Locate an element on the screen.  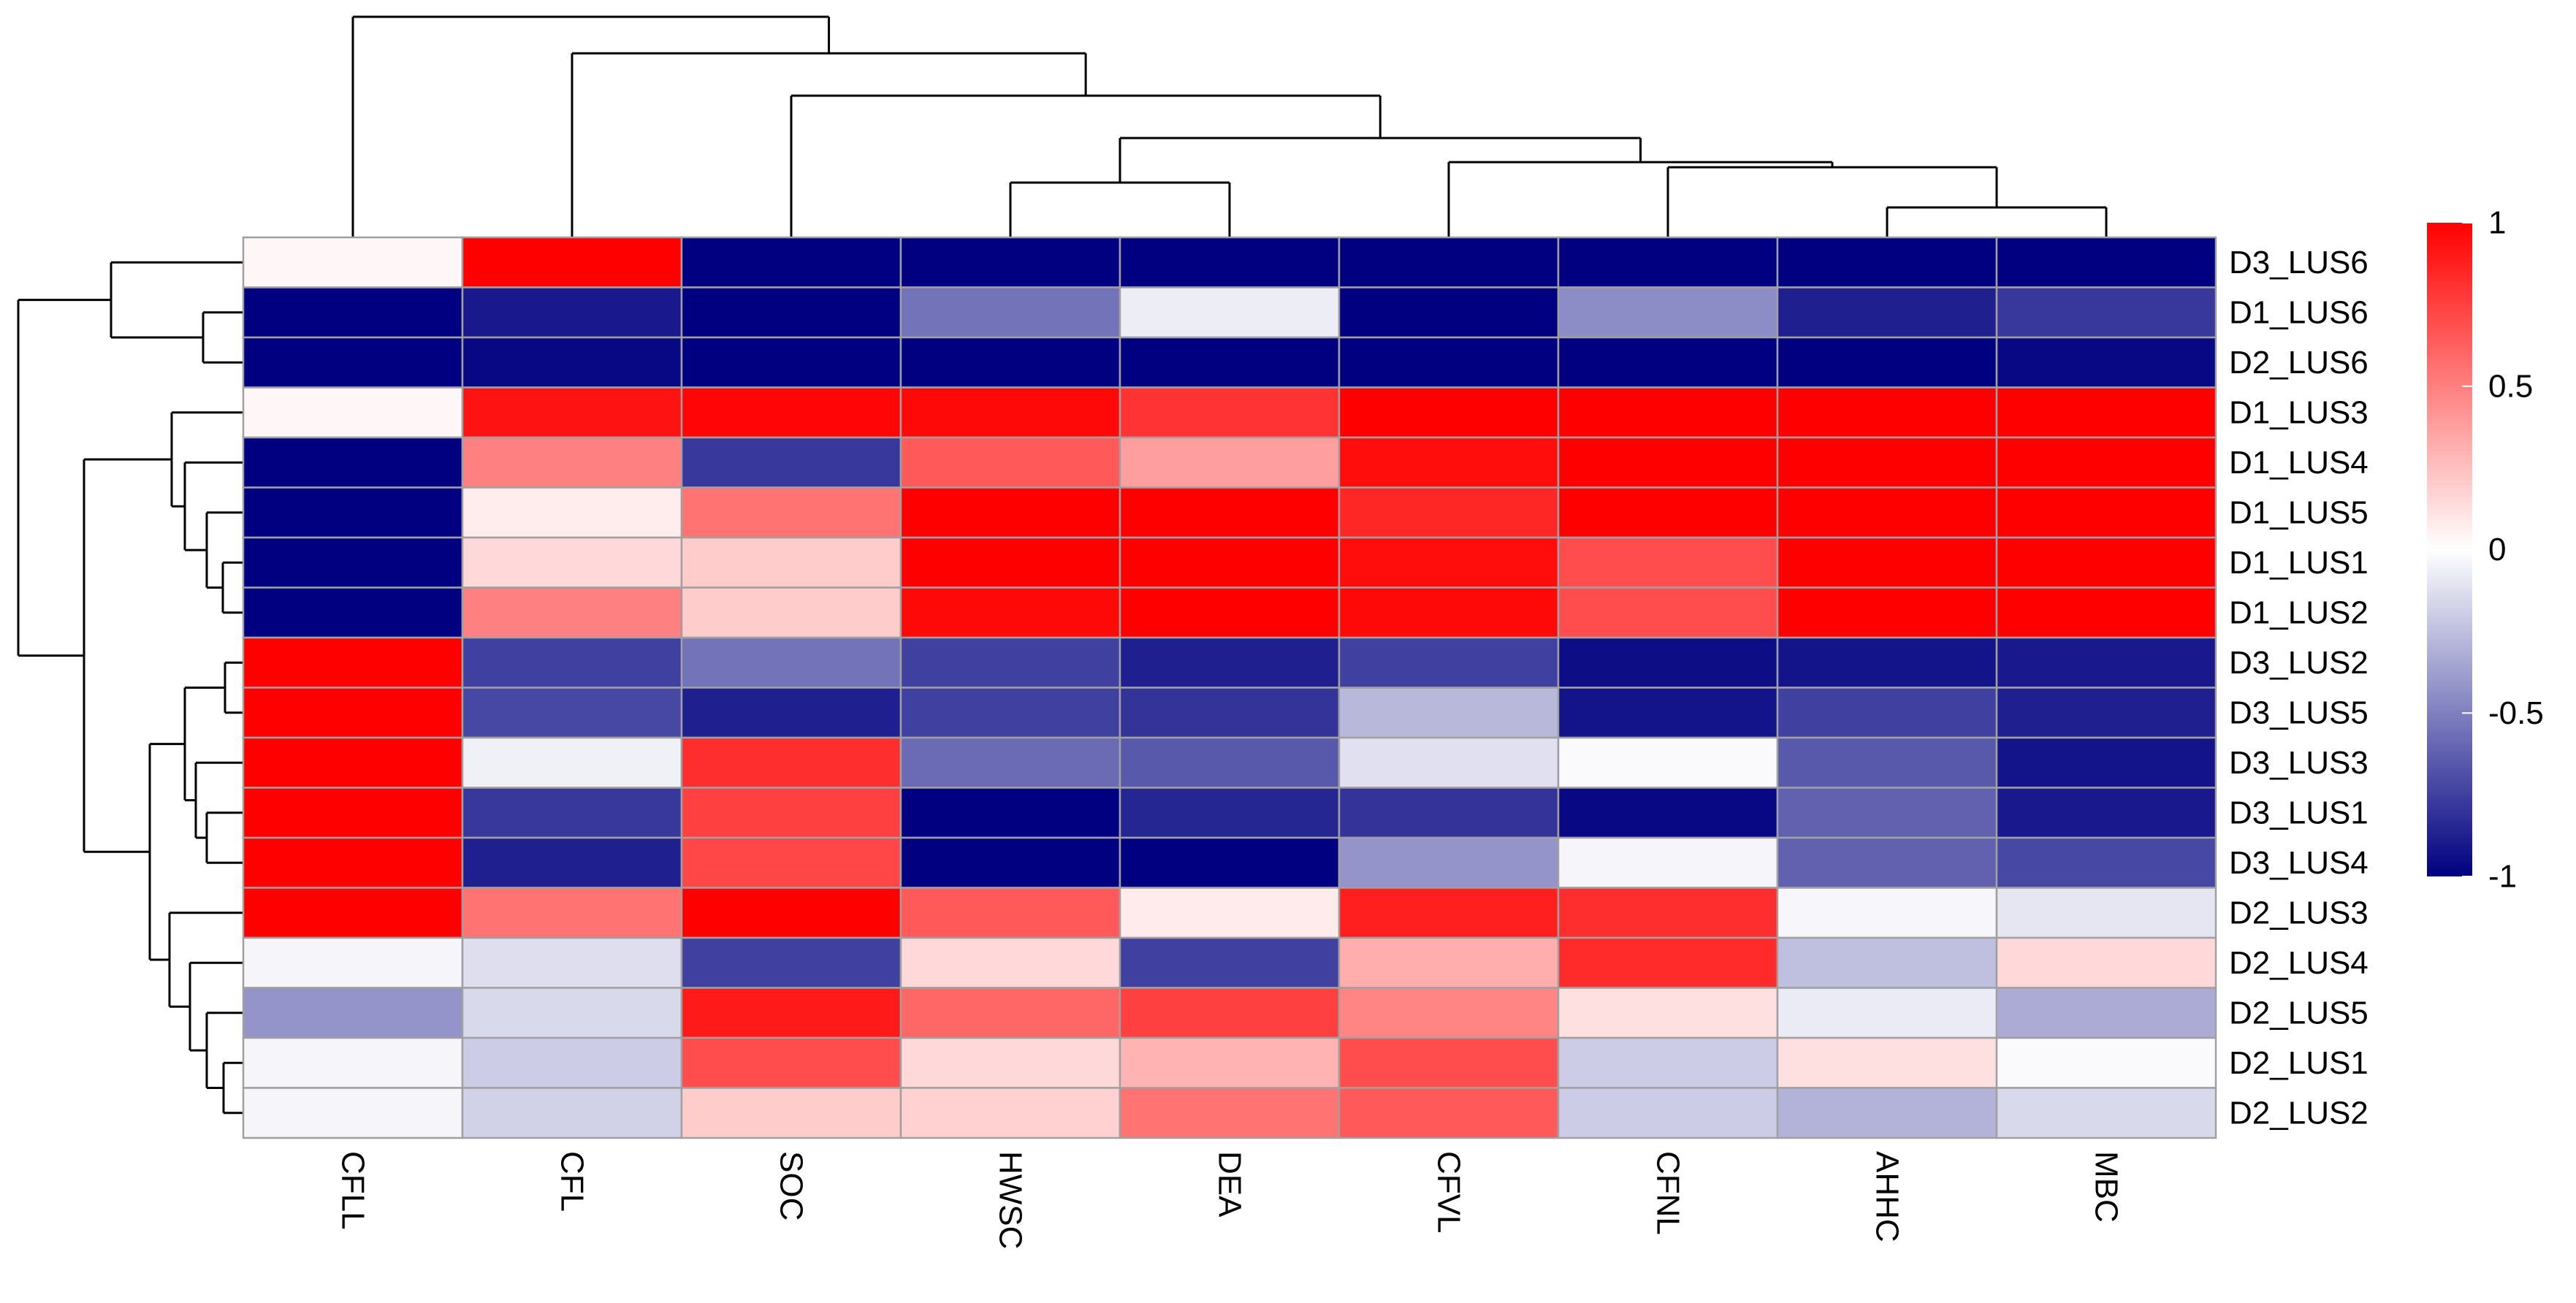
column-label: AHHC is located at coordinates (1887, 1196).